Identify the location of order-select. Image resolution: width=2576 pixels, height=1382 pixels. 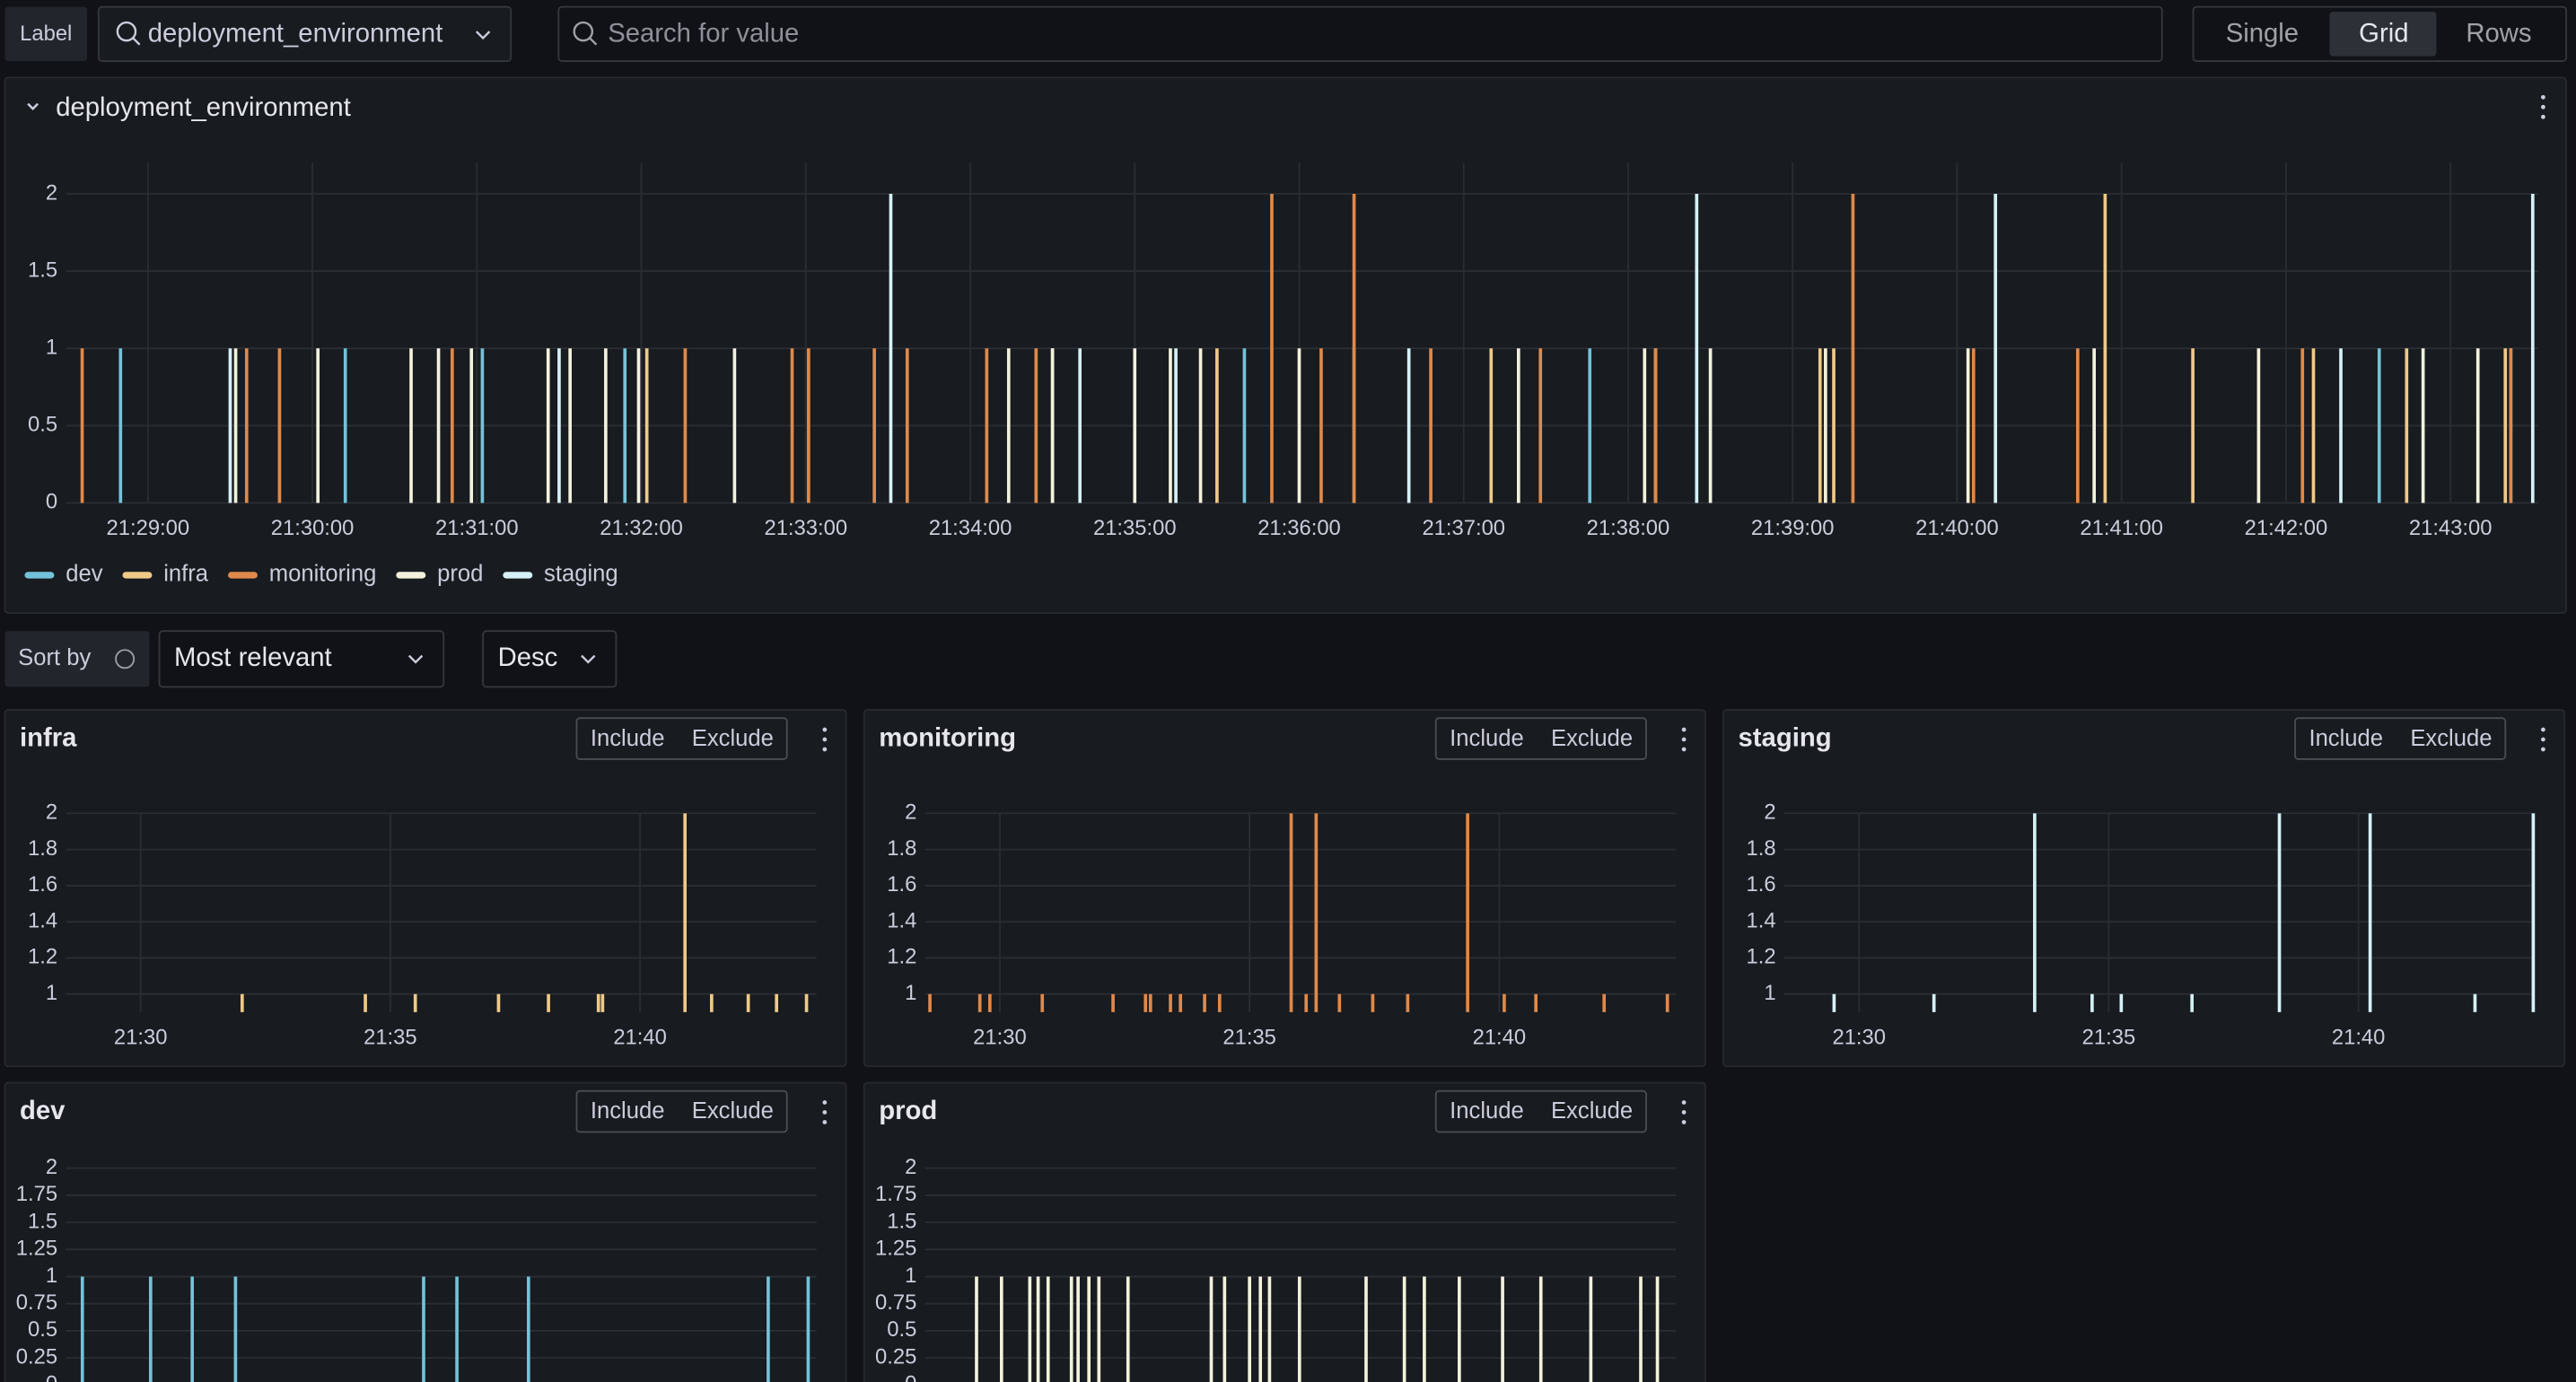
(550, 659).